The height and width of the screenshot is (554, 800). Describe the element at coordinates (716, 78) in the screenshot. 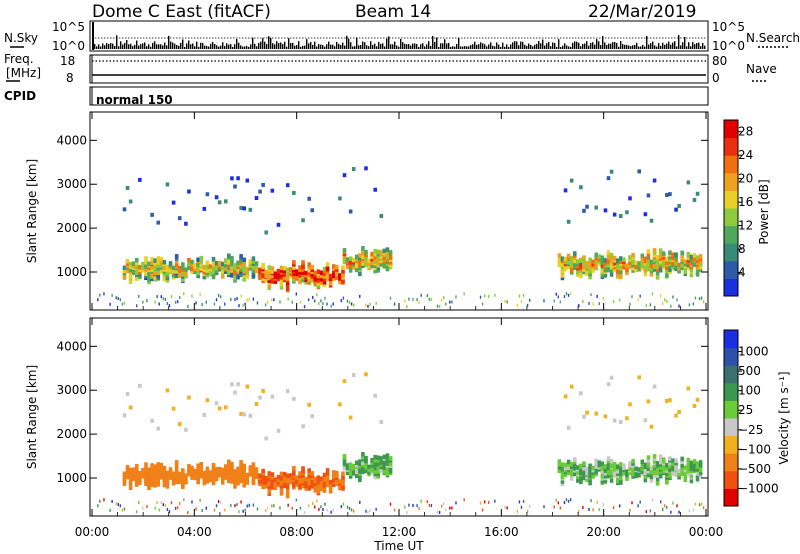

I see `nave-bottom-tick: 0` at that location.